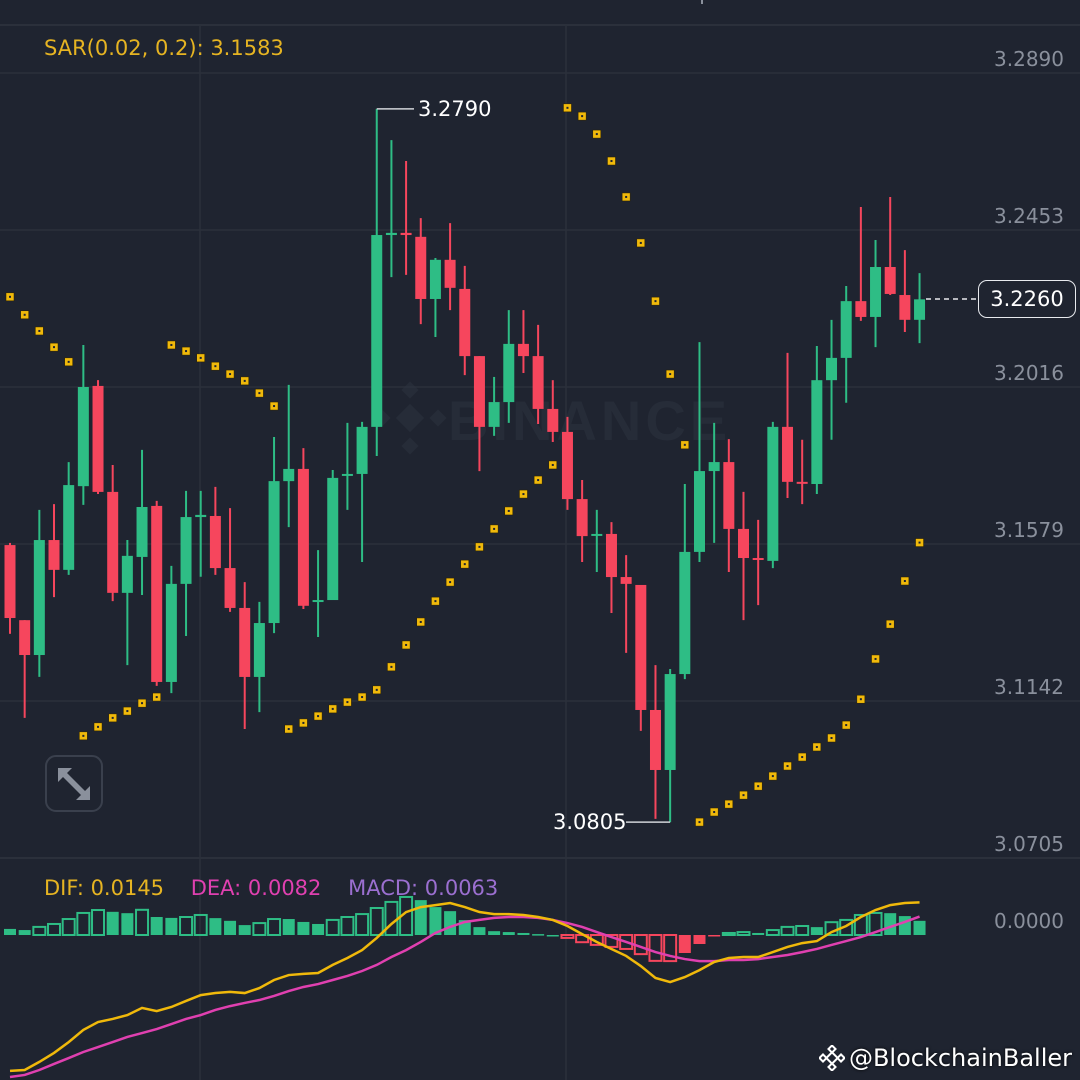  What do you see at coordinates (590, 822) in the screenshot?
I see `low-price-label: 3.0805` at bounding box center [590, 822].